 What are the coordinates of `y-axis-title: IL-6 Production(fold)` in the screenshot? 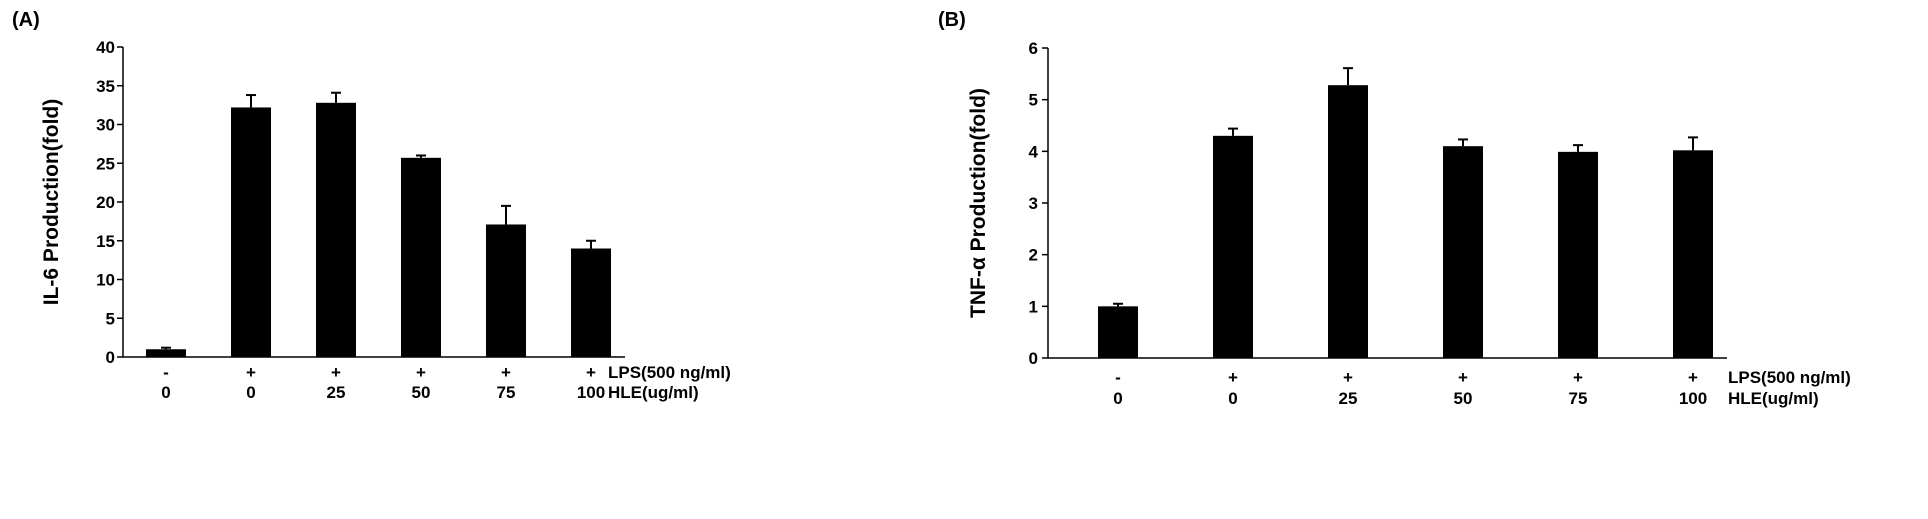 It's located at (51, 202).